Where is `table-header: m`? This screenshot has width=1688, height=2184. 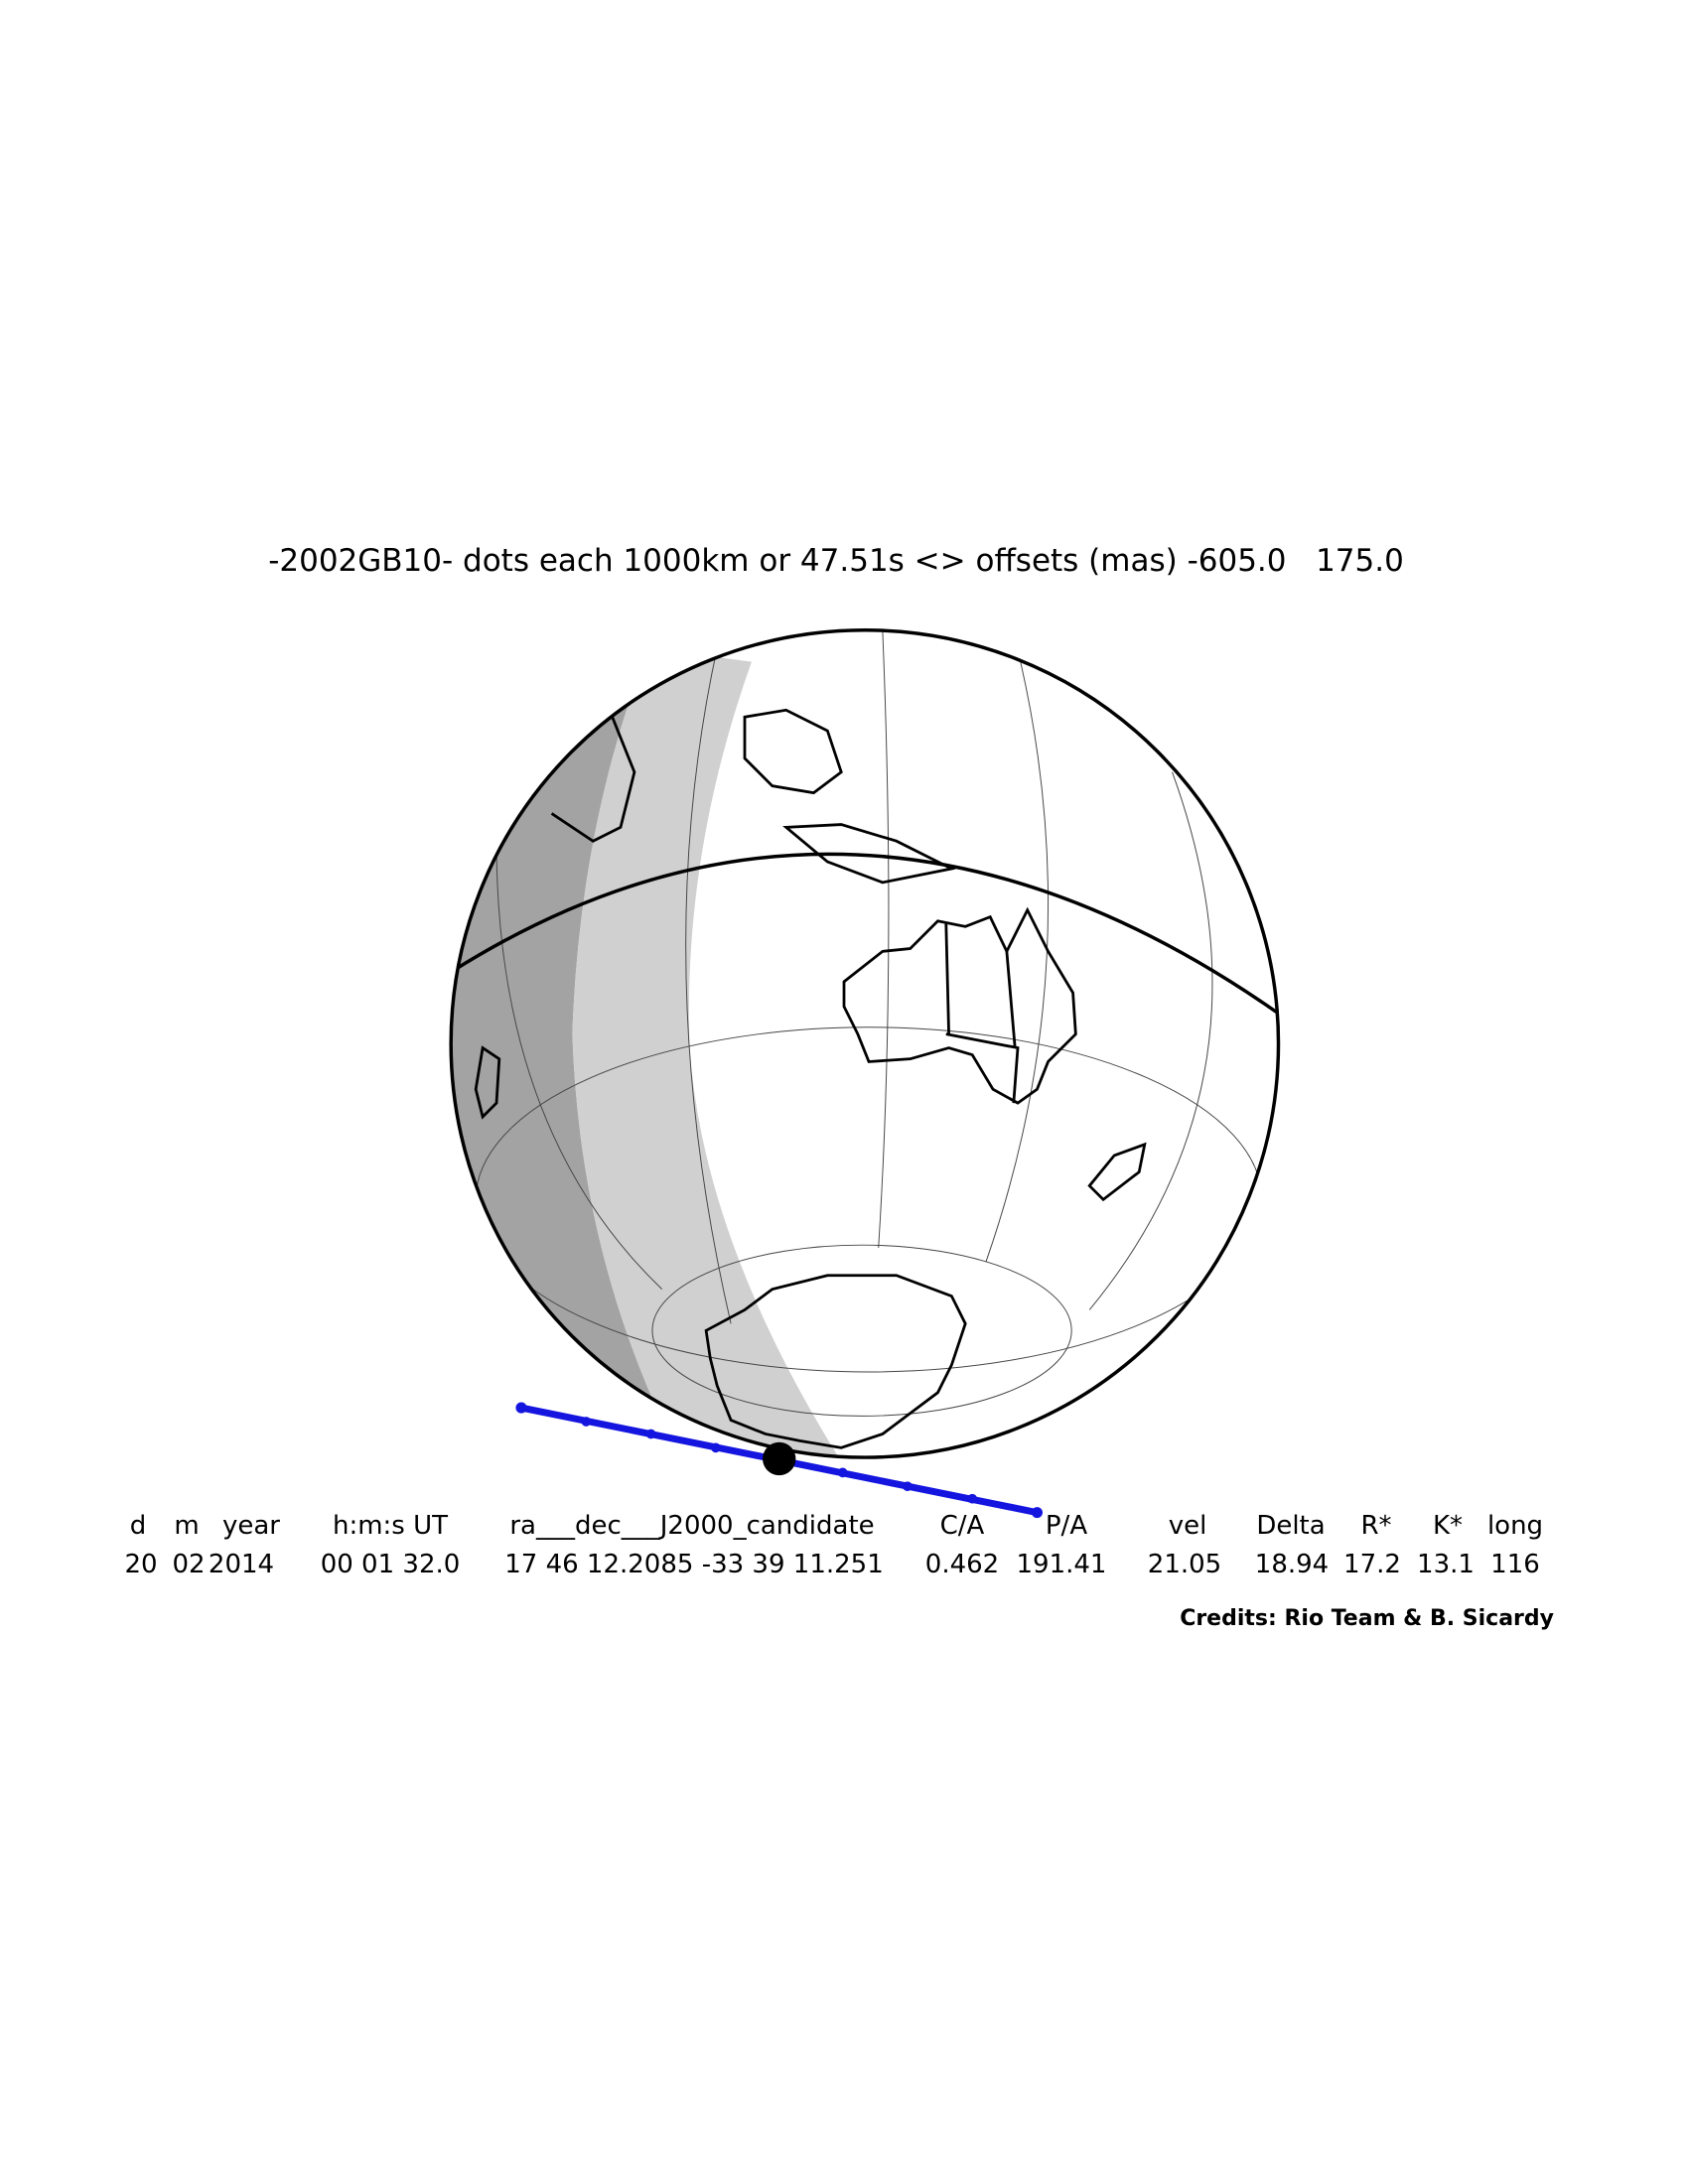 table-header: m is located at coordinates (186, 1526).